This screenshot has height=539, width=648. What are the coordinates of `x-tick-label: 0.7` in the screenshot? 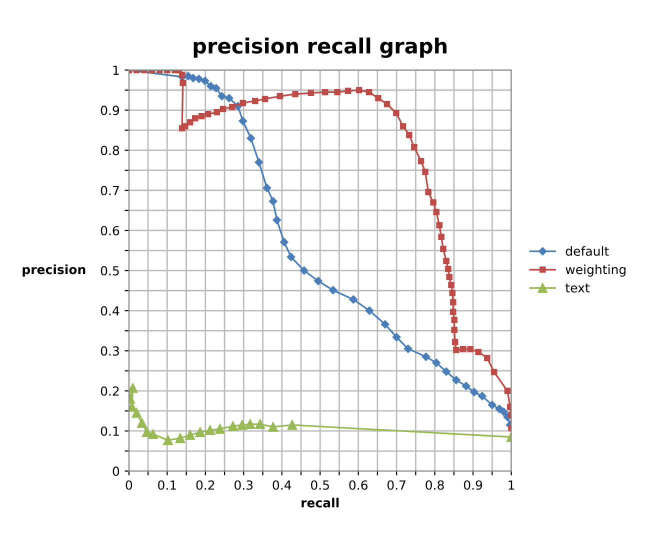 It's located at (396, 485).